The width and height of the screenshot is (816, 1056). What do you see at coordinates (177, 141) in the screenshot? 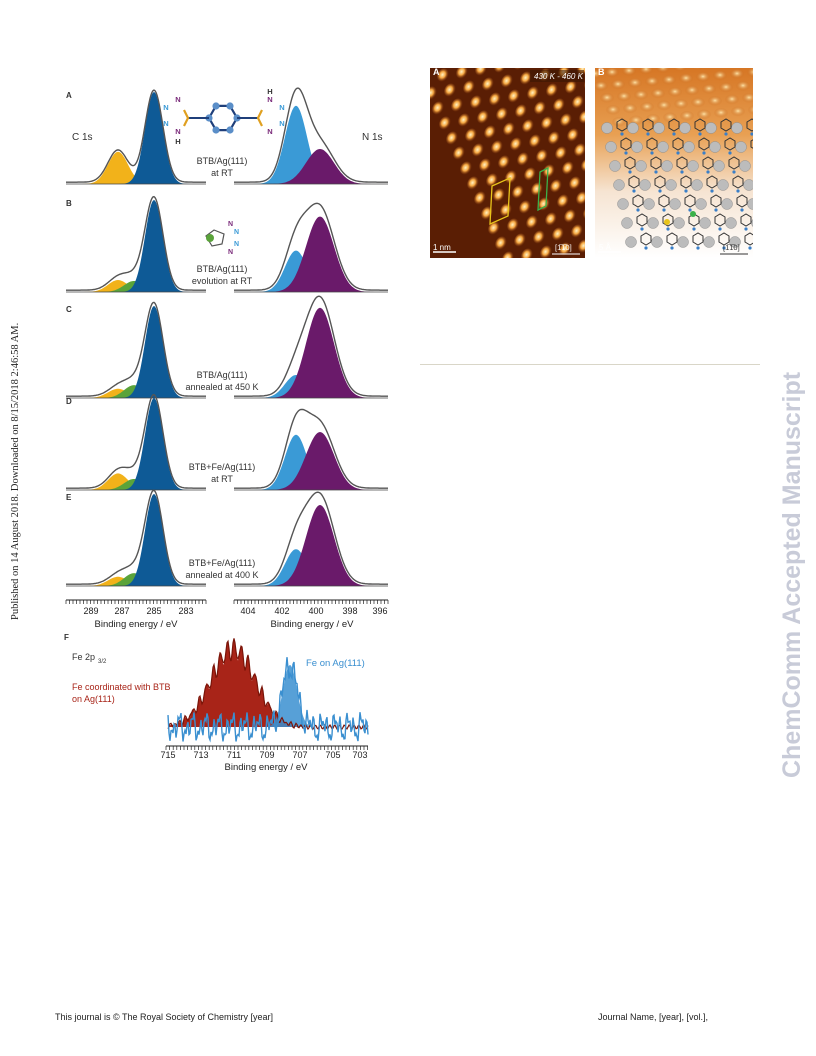
I see `molecule-atom-label: H` at bounding box center [177, 141].